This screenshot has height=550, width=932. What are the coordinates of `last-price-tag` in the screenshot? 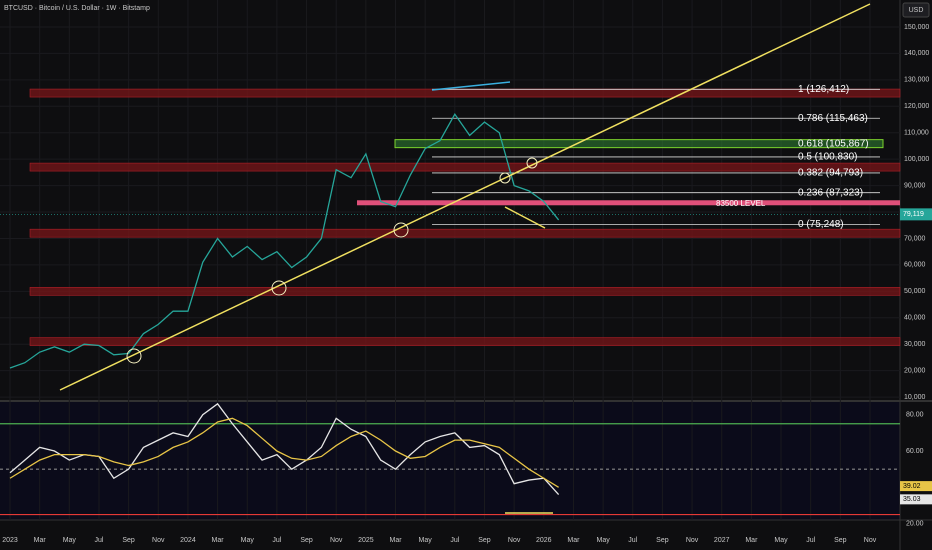 It's located at (916, 214).